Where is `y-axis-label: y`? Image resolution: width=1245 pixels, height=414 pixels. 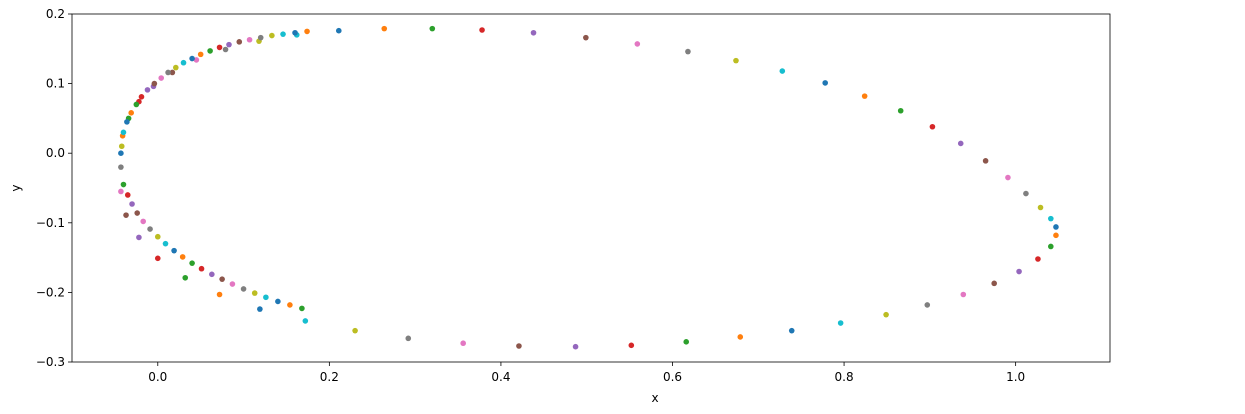
y-axis-label: y is located at coordinates (16, 187).